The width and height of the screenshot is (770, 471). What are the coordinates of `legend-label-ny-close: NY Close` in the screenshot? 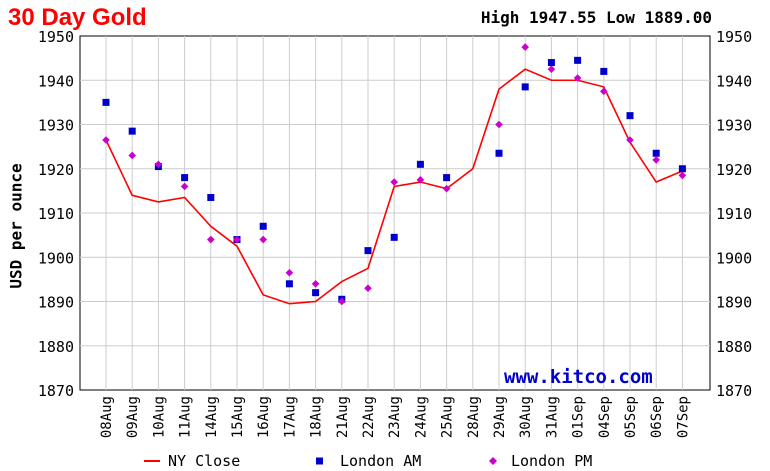 It's located at (204, 461).